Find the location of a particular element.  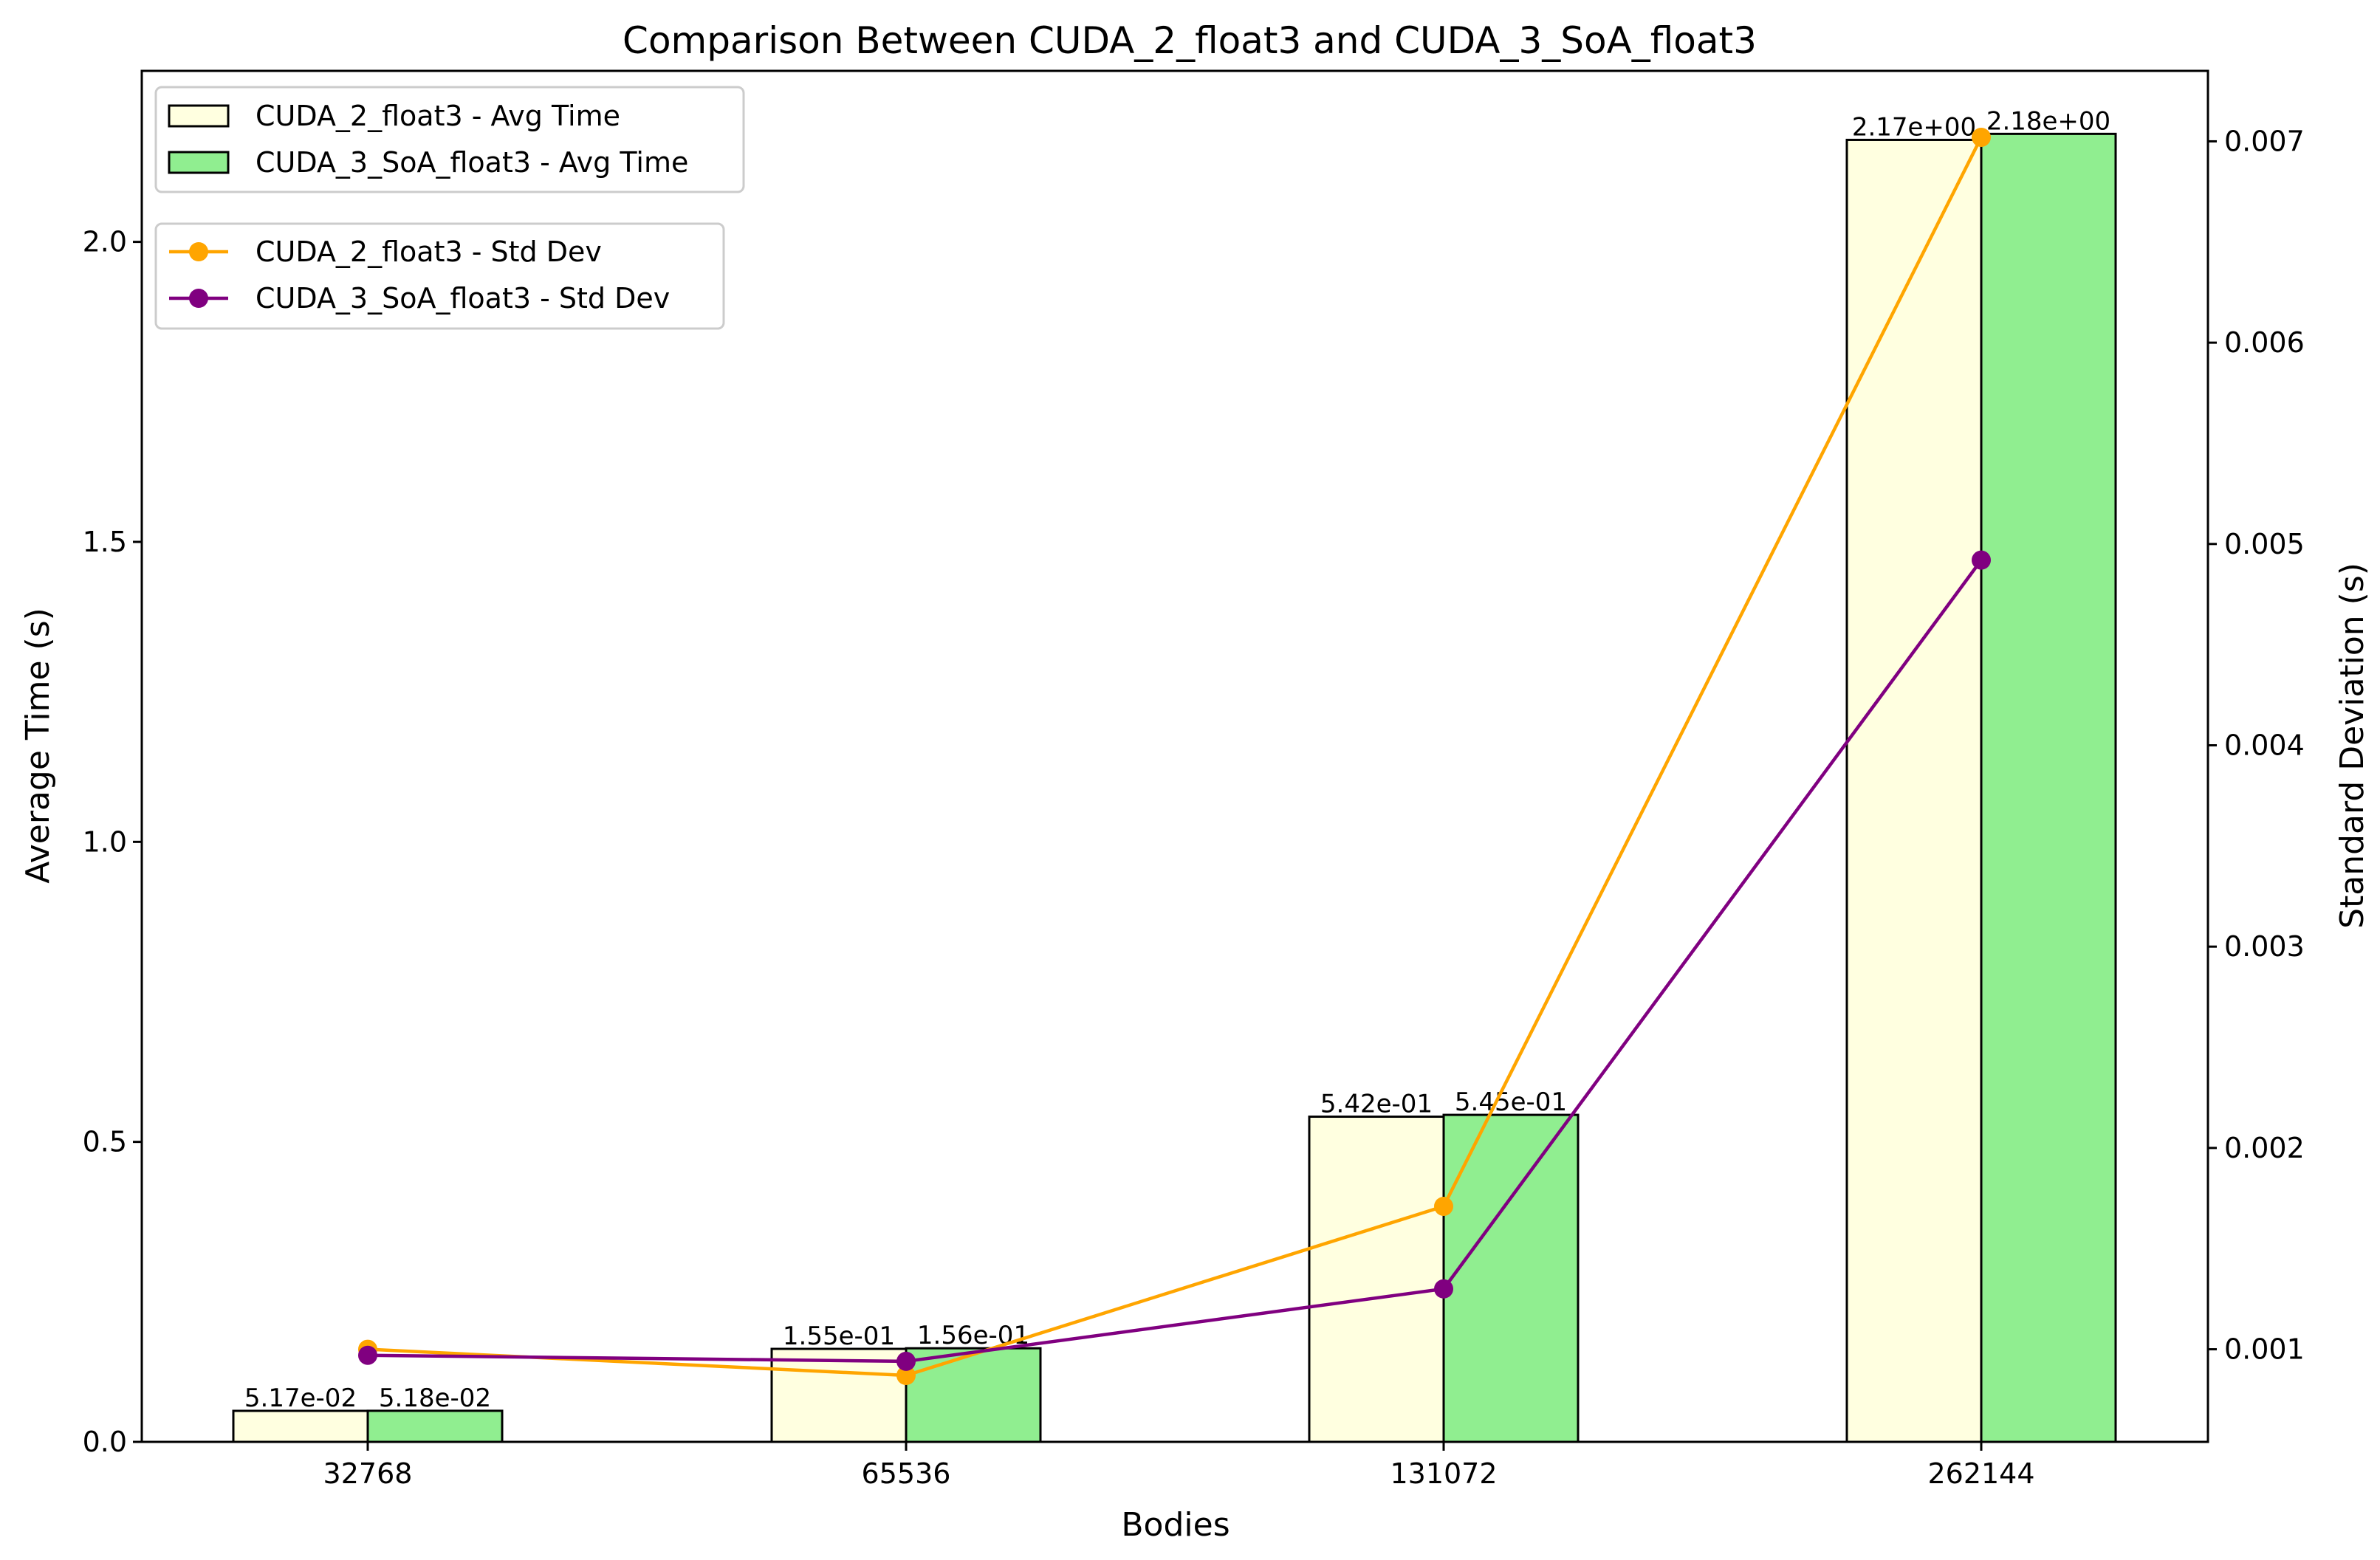

y2-tick-label: 0.003 is located at coordinates (2264, 947).